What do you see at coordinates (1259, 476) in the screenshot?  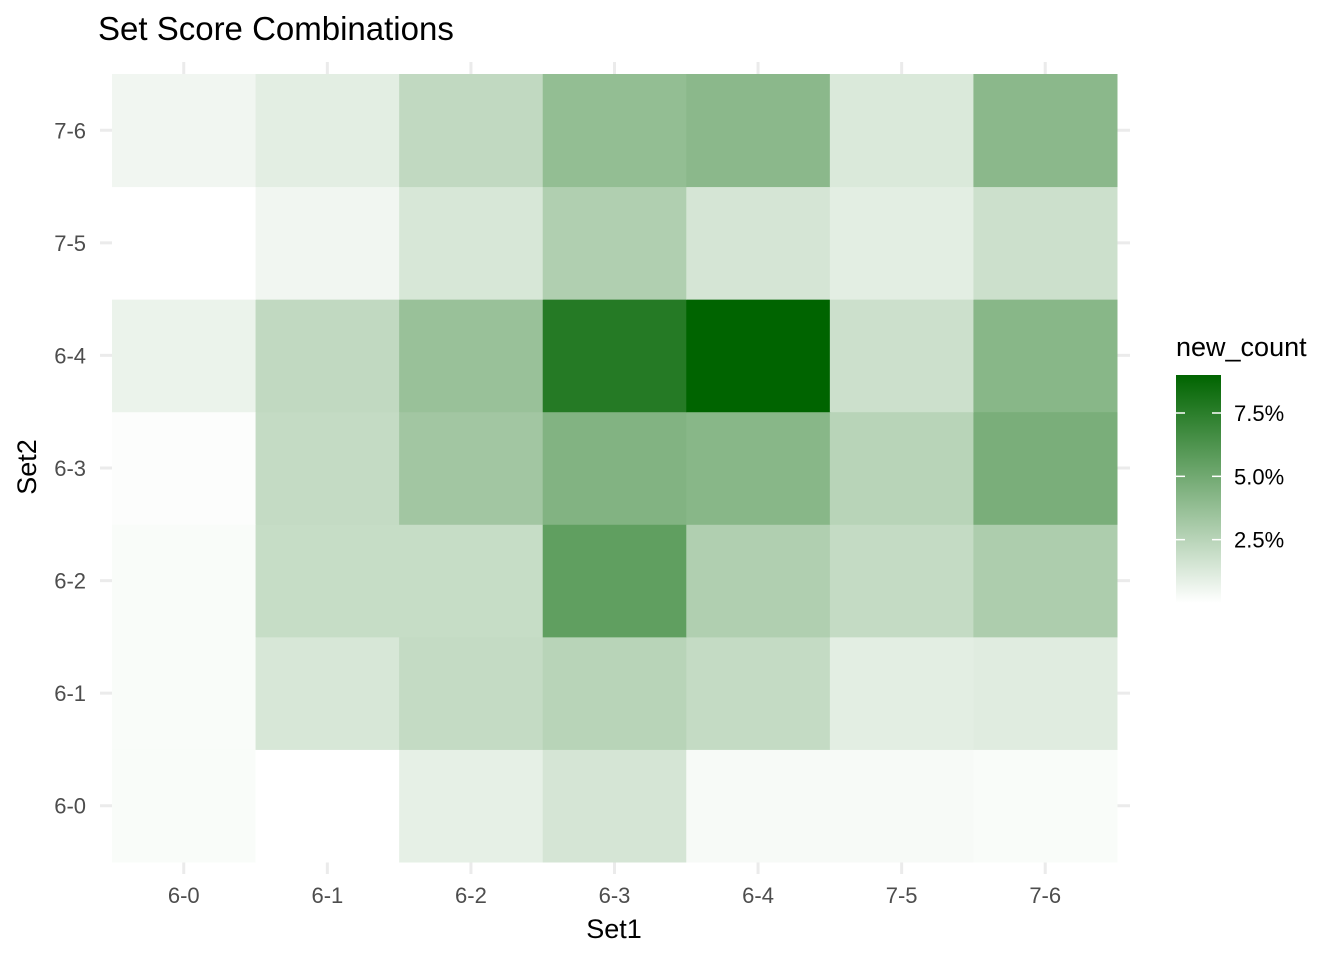 I see `legend-tick-label: 5.0%` at bounding box center [1259, 476].